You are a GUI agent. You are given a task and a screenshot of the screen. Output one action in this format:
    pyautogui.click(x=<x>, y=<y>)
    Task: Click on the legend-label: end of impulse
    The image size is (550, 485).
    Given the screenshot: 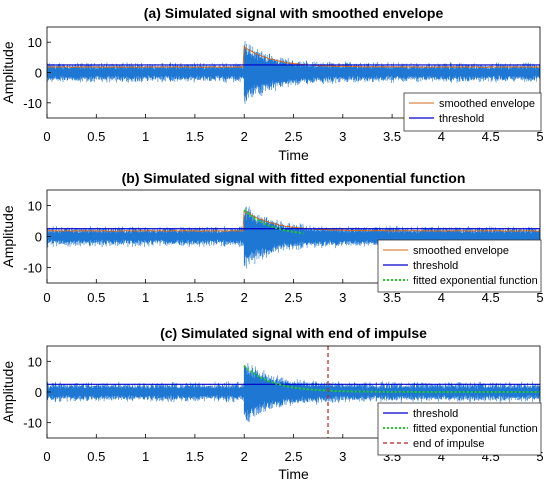 What is the action you would take?
    pyautogui.click(x=449, y=444)
    